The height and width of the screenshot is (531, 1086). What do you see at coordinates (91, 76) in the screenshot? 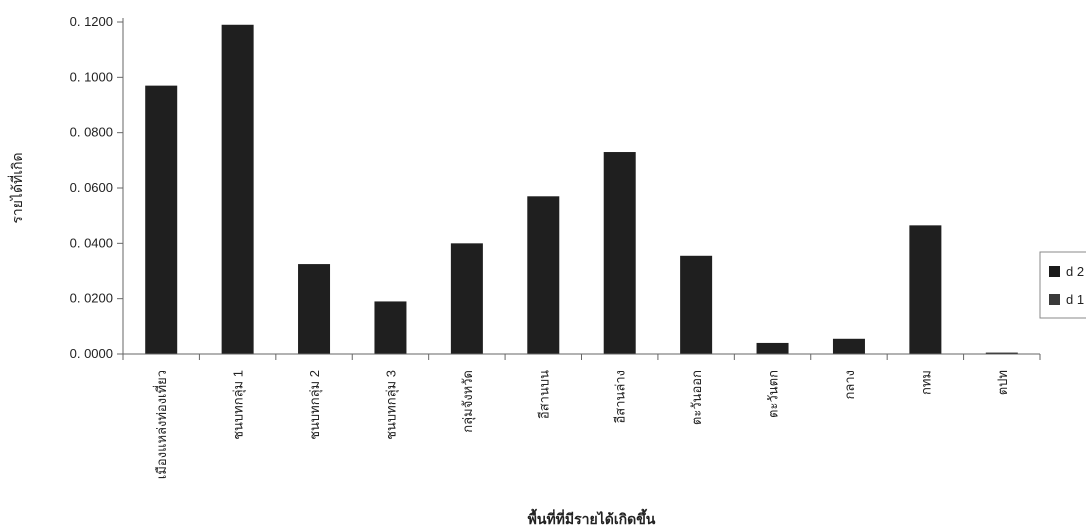
I see `y-tick-label: 0. 1000` at bounding box center [91, 76].